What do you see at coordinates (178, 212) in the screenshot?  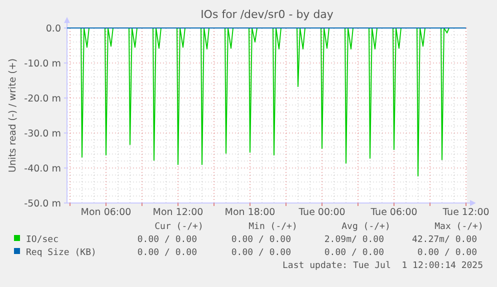 I see `x-tick-label: Mon 12:00` at bounding box center [178, 212].